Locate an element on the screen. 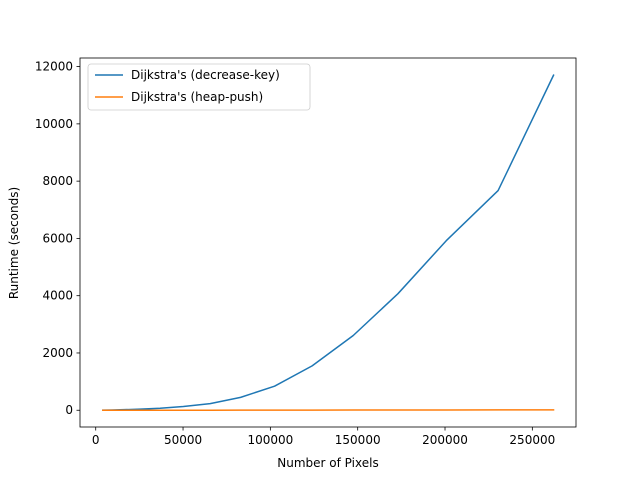  legend-label-decrease-key: Dijkstra's (decrease-key) is located at coordinates (205, 75).